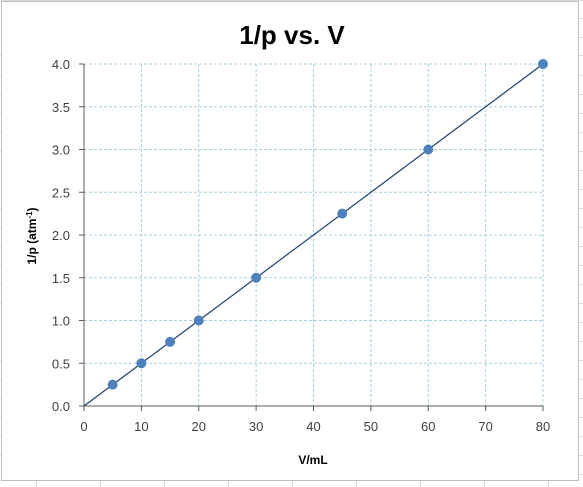 The width and height of the screenshot is (583, 487). What do you see at coordinates (83, 426) in the screenshot?
I see `x-tick-label: 0` at bounding box center [83, 426].